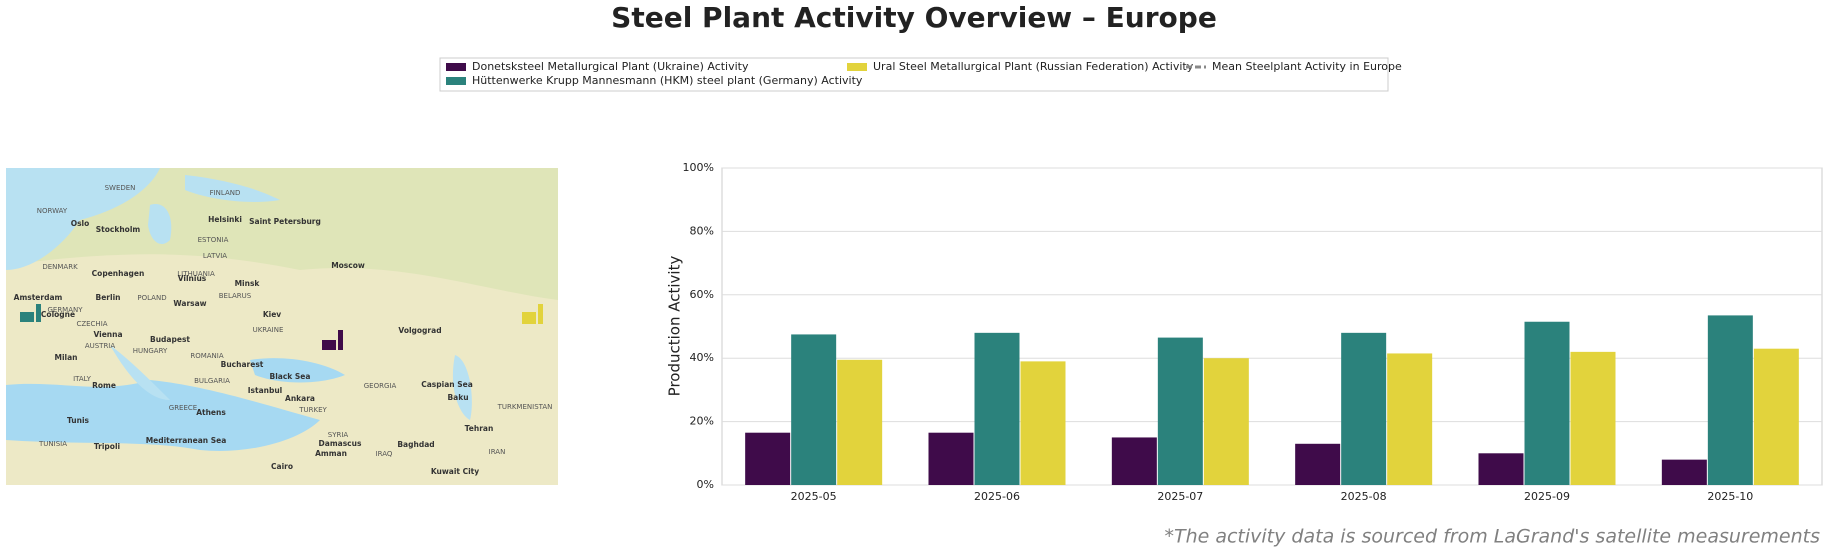 The image size is (1828, 558). Describe the element at coordinates (702, 357) in the screenshot. I see `y-tick-label: 40%` at that location.